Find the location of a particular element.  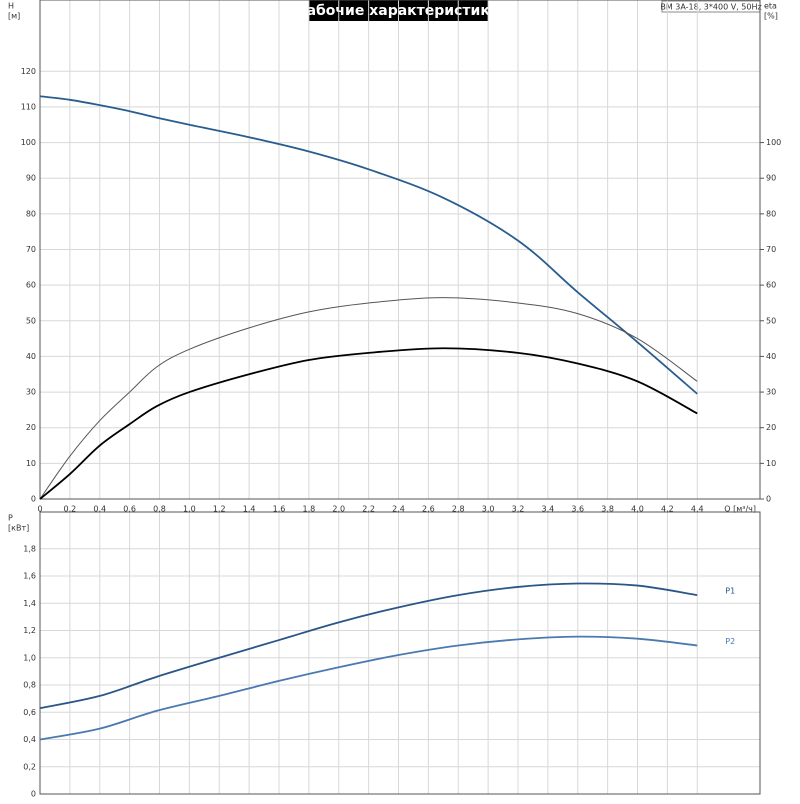

x-tick-label: 1,4 is located at coordinates (249, 509).